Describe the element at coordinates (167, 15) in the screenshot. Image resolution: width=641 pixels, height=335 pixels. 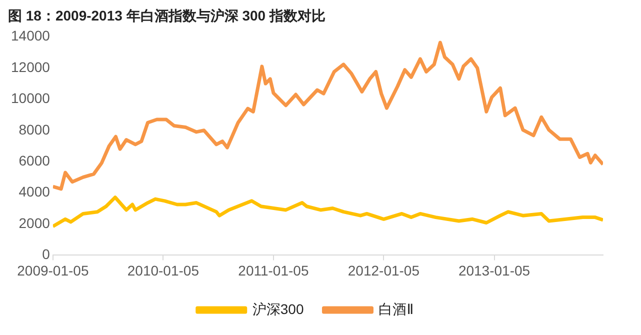
I see `chart-title: 图 18：2009-2013 年白酒指数与沪深 300 指数对比` at that location.